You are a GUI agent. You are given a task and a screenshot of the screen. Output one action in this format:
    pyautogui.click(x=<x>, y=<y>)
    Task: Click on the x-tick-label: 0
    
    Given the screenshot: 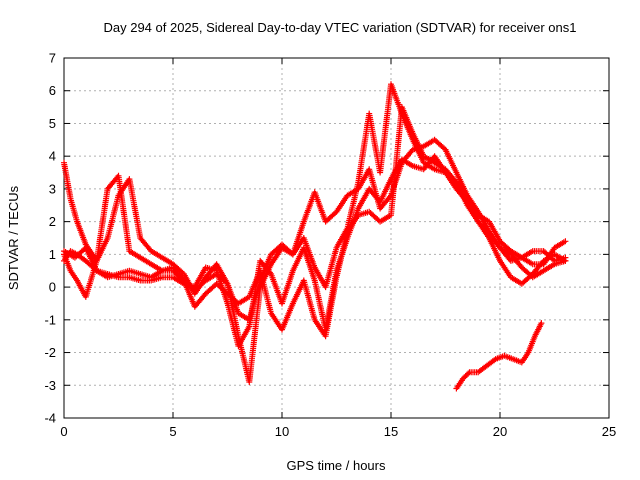 What is the action you would take?
    pyautogui.click(x=63, y=431)
    